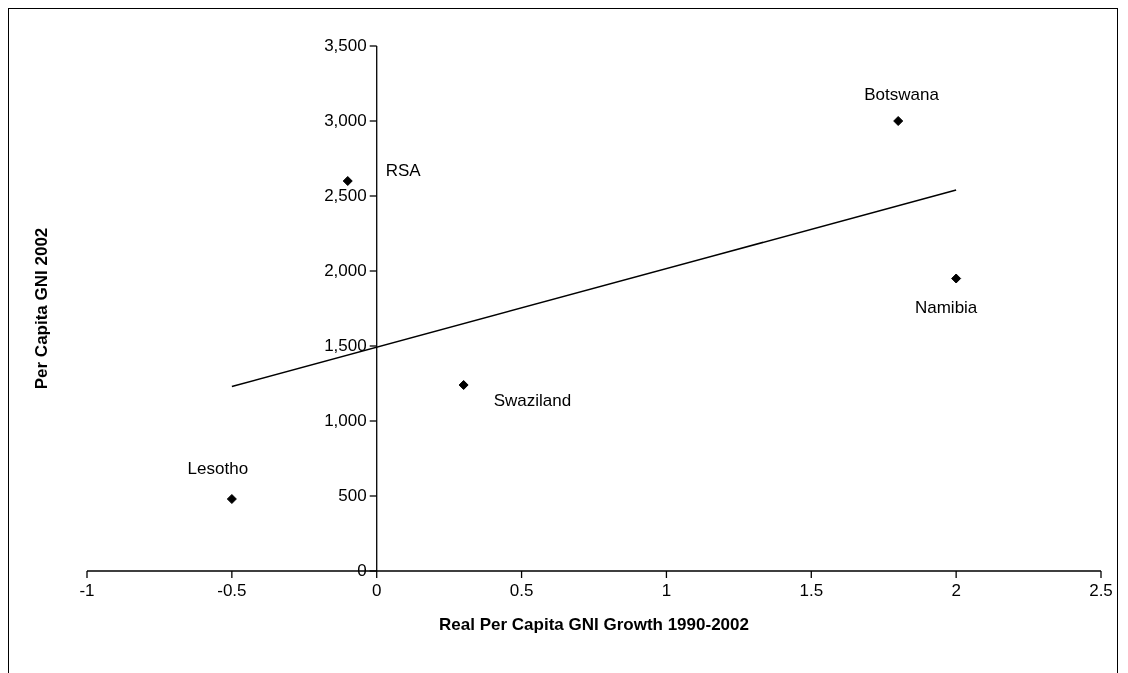  Describe the element at coordinates (345, 45) in the screenshot. I see `y-tick-label: 3,500` at that location.